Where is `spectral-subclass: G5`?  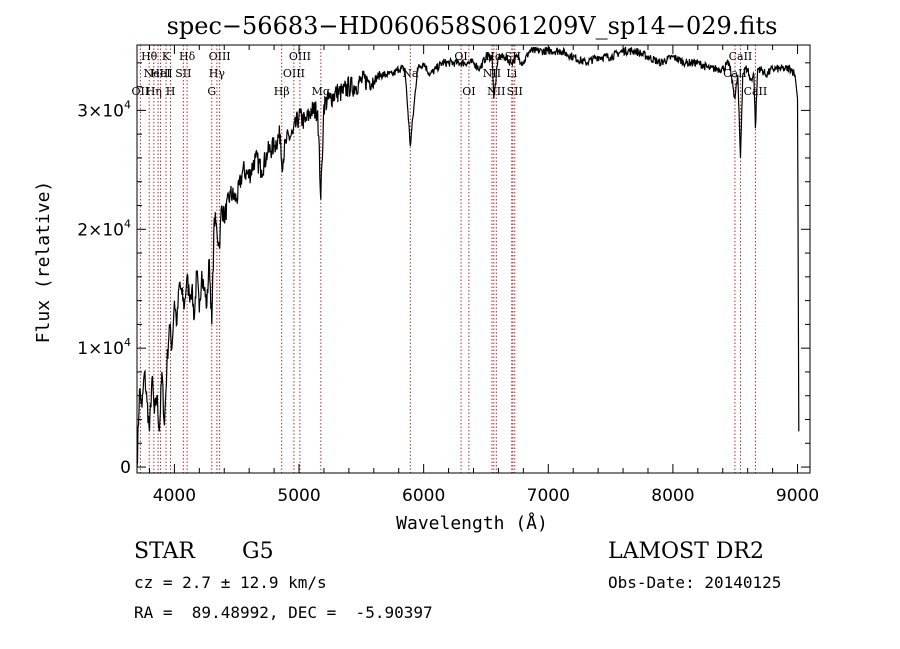
spectral-subclass: G5 is located at coordinates (258, 551).